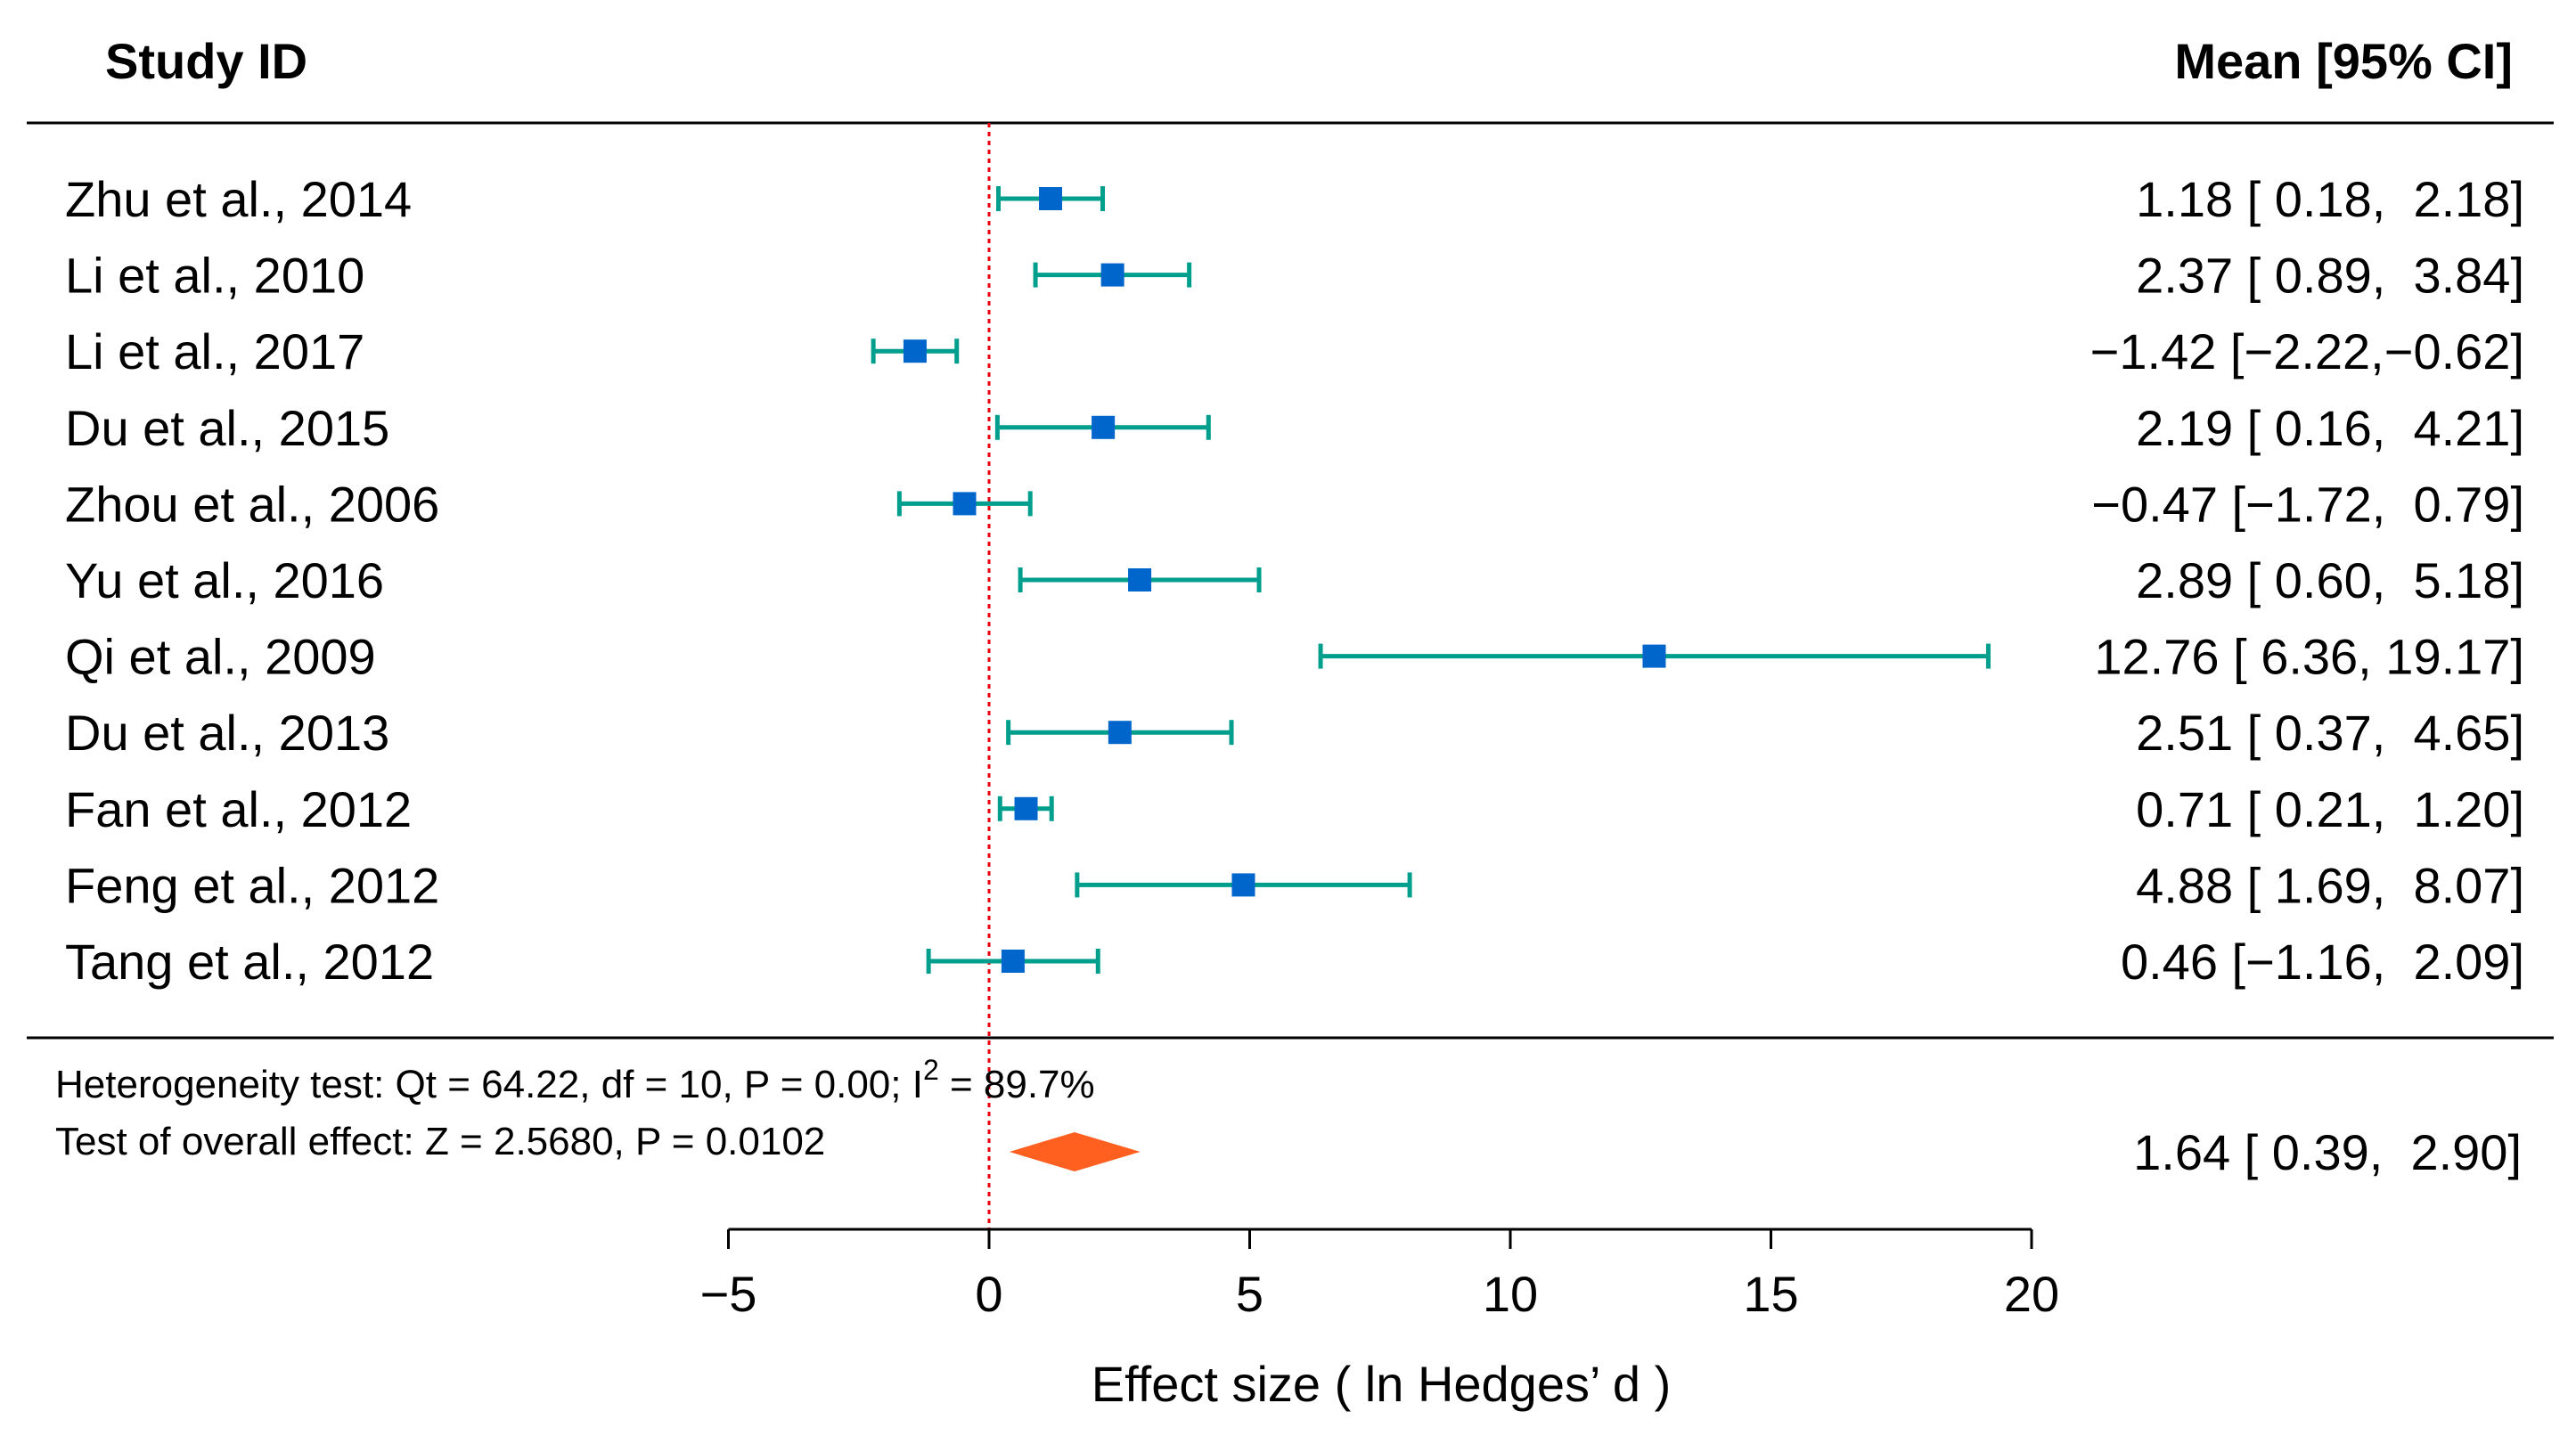 The image size is (2576, 1444). I want to click on study-estimate-text: 2.89 [ 0.60, 5.18], so click(2330, 580).